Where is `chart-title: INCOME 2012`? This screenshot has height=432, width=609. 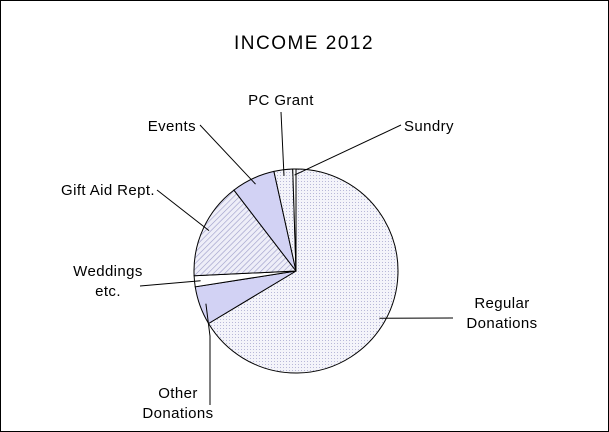 chart-title: INCOME 2012 is located at coordinates (304, 43).